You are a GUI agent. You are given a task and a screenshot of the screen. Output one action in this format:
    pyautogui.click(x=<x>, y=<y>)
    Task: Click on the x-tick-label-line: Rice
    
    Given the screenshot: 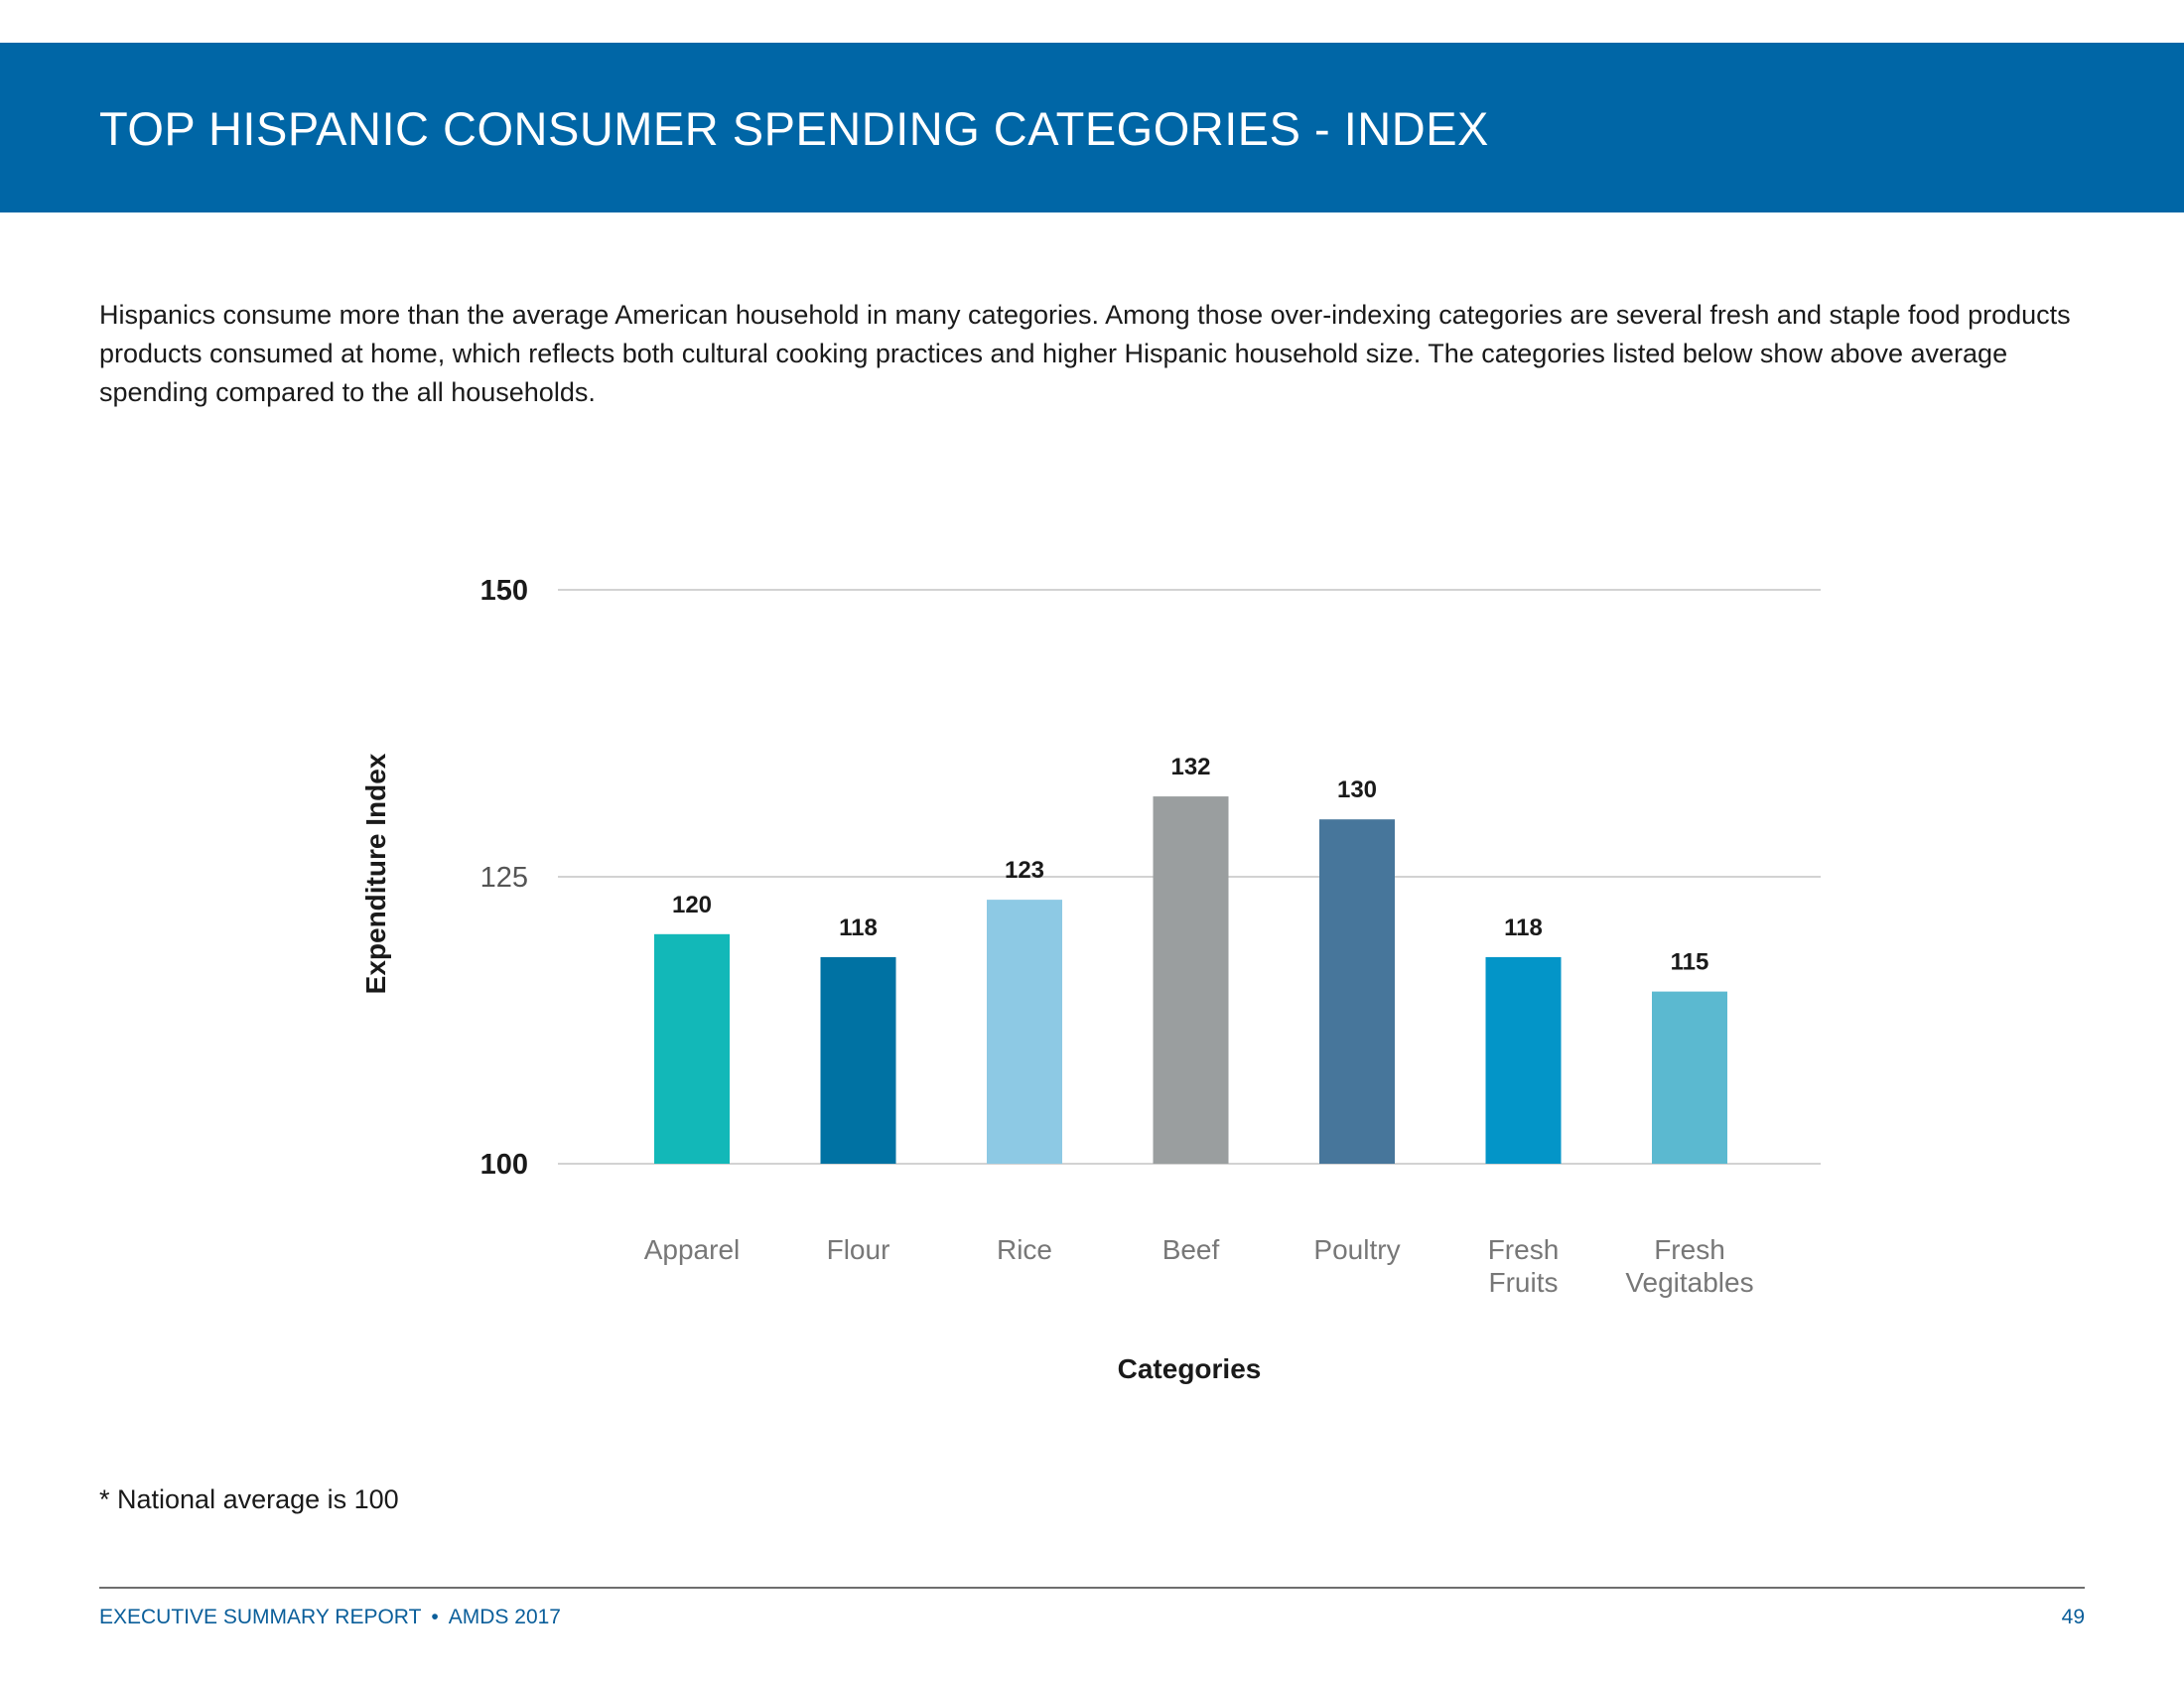 What is the action you would take?
    pyautogui.click(x=1024, y=1249)
    